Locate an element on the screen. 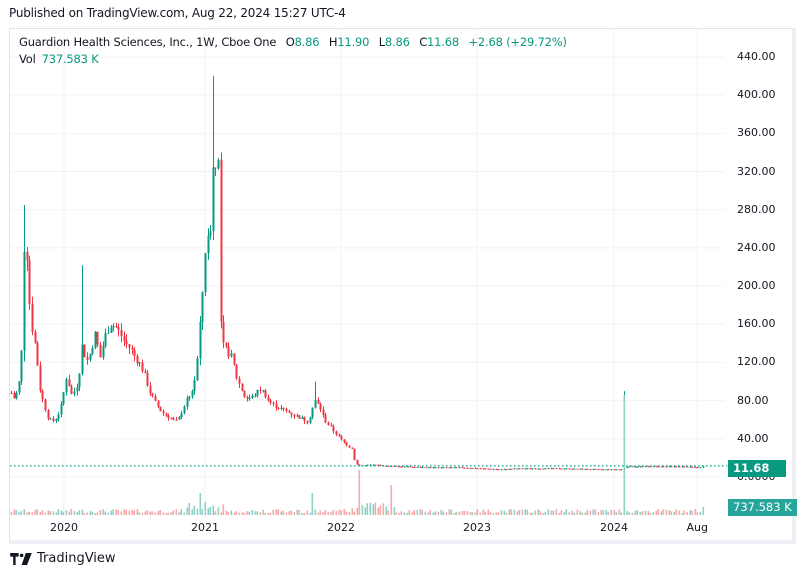 This screenshot has height=578, width=807. price-tick-label: 160.00 is located at coordinates (756, 324).